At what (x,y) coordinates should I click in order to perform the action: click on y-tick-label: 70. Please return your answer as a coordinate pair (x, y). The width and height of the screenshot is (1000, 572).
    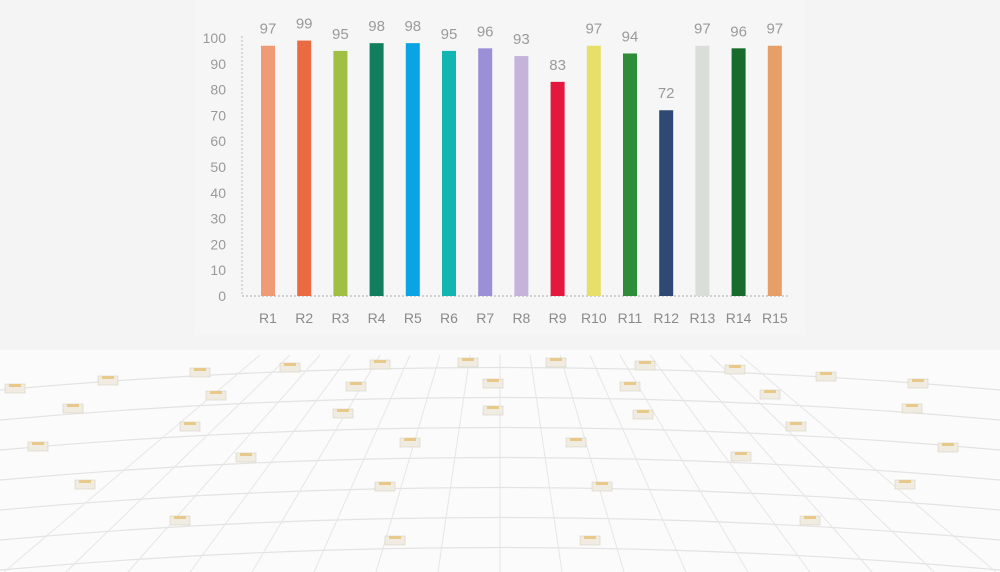
    Looking at the image, I should click on (218, 115).